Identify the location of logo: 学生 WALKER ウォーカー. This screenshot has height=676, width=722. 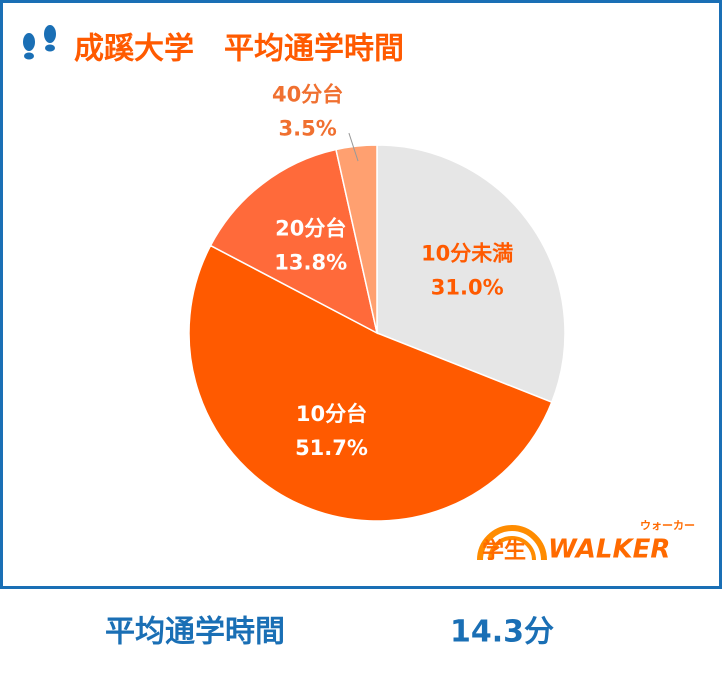
(586, 542).